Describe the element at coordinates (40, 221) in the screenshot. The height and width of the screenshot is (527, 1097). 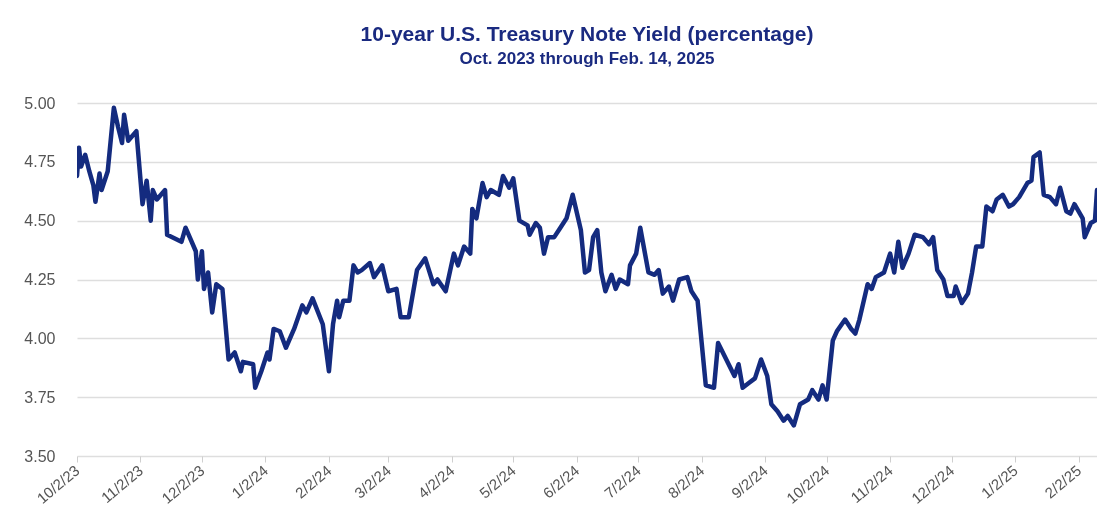
I see `y-tick-label: 4.50` at that location.